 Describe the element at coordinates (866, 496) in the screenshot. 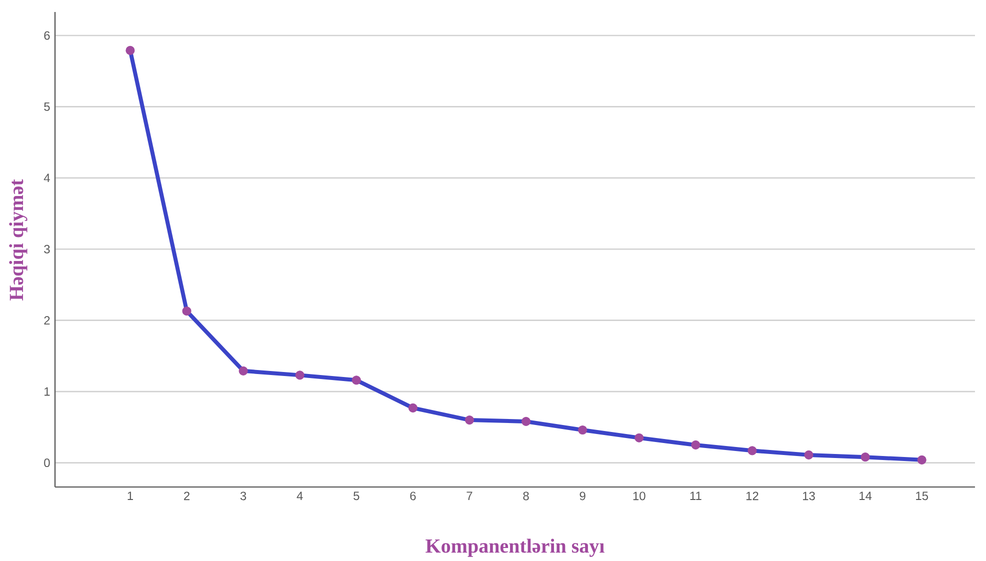

I see `x-tick-label: 14` at that location.